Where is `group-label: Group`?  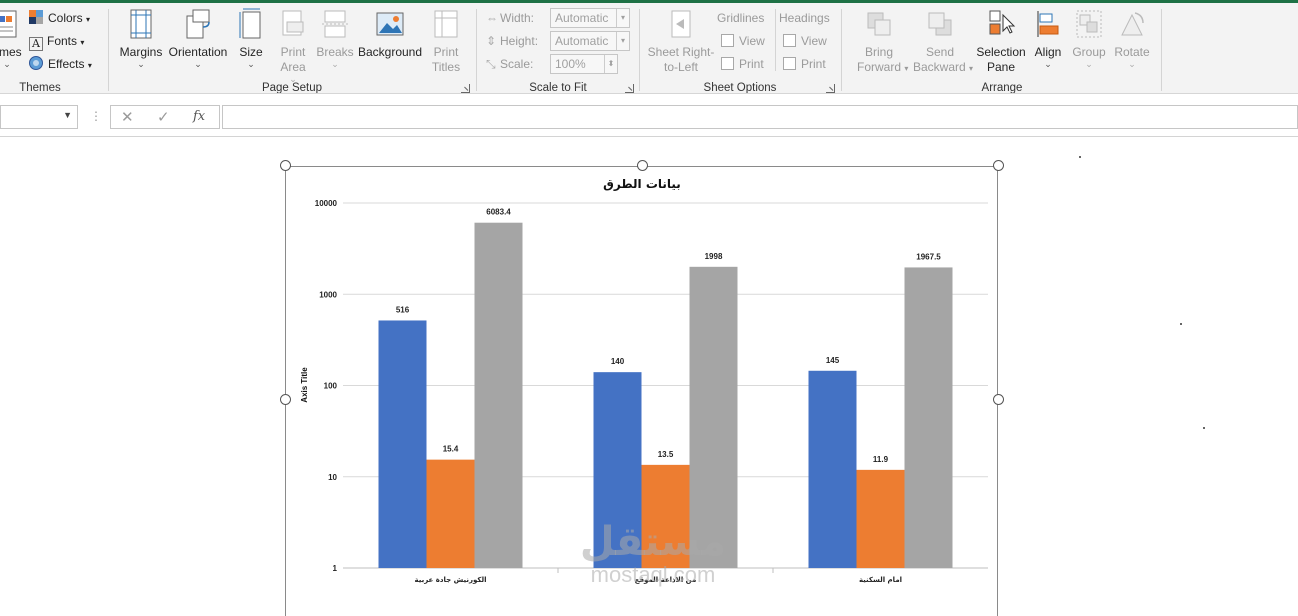 group-label: Group is located at coordinates (1089, 52).